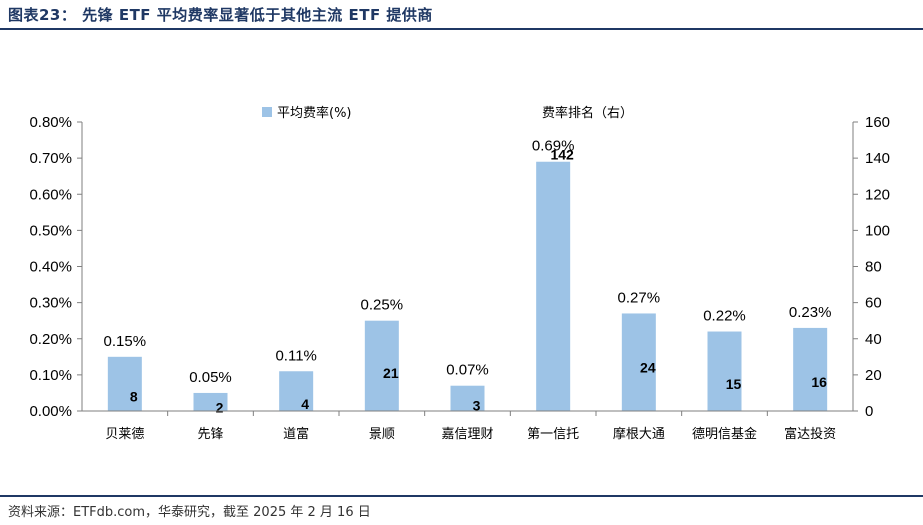  I want to click on source-note: 资料来源：ETFdb.com，华泰研究，截至 2025 年 2 月 16 日, so click(189, 512).